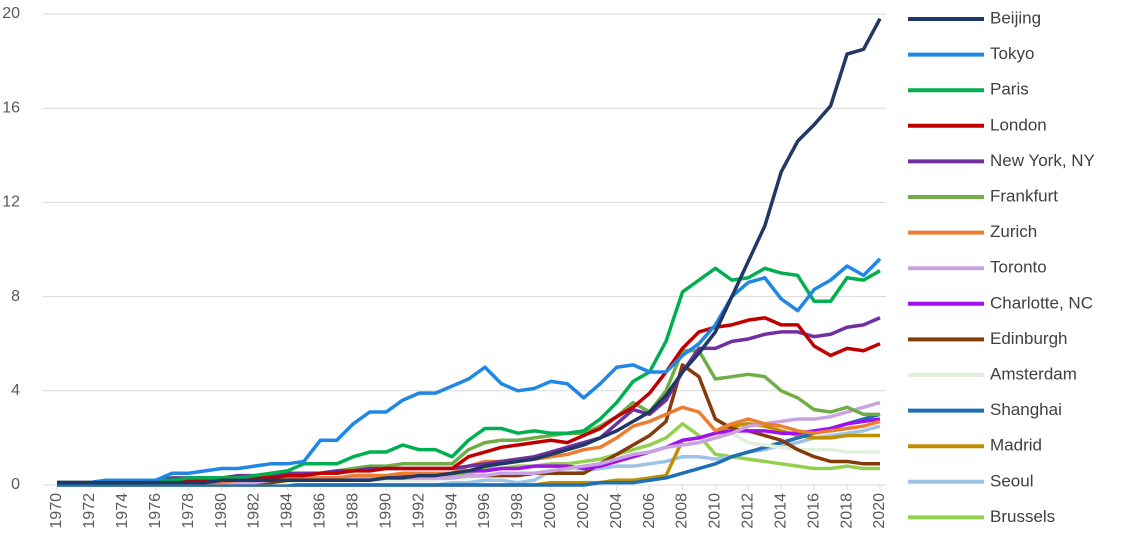  I want to click on y-tick-label: 0, so click(15, 484).